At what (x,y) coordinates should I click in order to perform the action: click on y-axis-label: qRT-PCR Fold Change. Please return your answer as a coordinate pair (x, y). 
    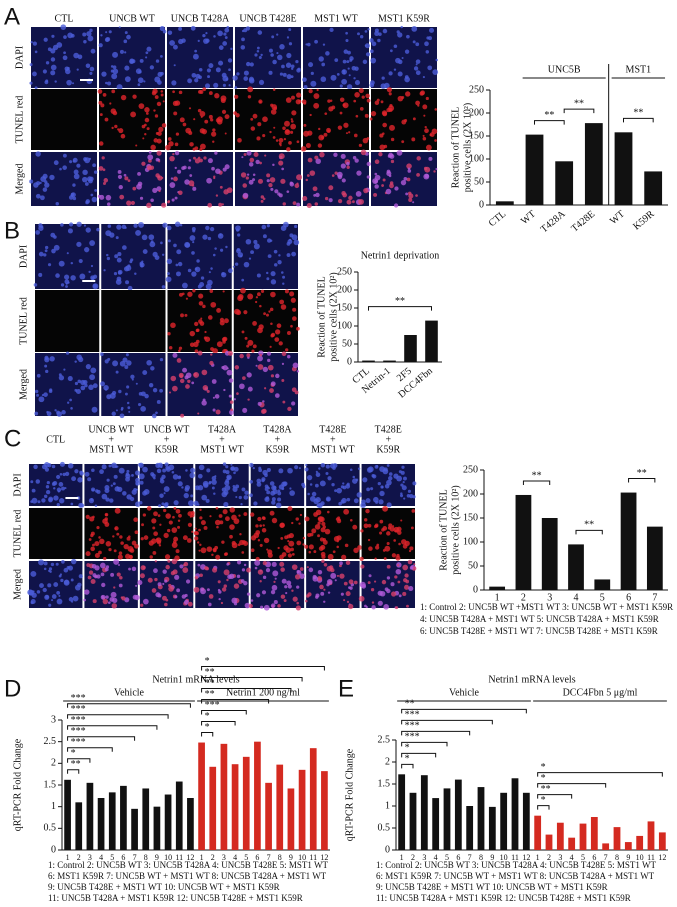
    Looking at the image, I should click on (349, 794).